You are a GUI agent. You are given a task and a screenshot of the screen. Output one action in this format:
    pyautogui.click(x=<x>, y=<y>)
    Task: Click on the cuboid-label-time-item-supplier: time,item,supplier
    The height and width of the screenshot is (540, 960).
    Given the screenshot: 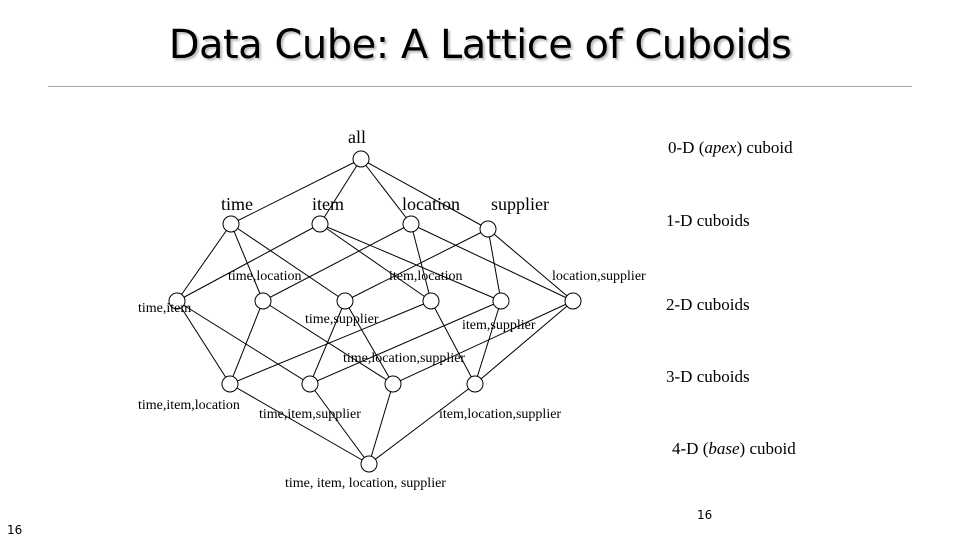 What is the action you would take?
    pyautogui.click(x=310, y=414)
    